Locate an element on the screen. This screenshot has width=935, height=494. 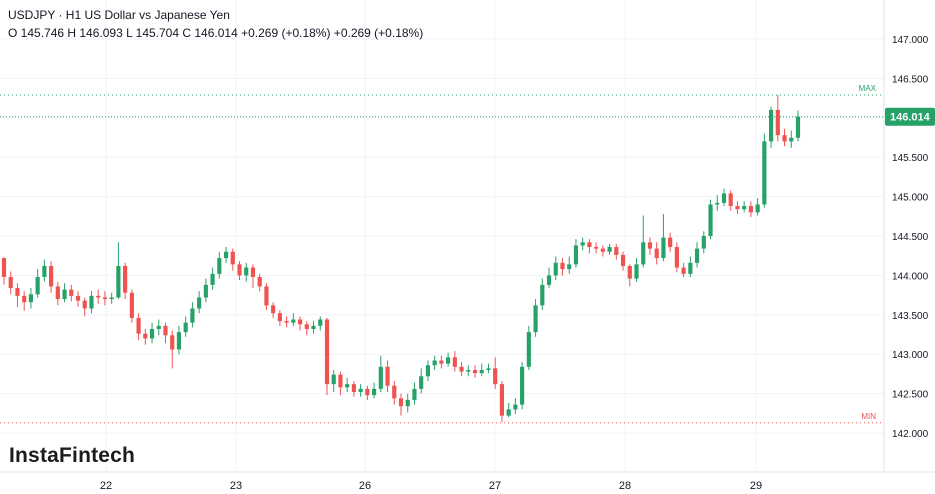
price-tick-label: 142.500 is located at coordinates (910, 395).